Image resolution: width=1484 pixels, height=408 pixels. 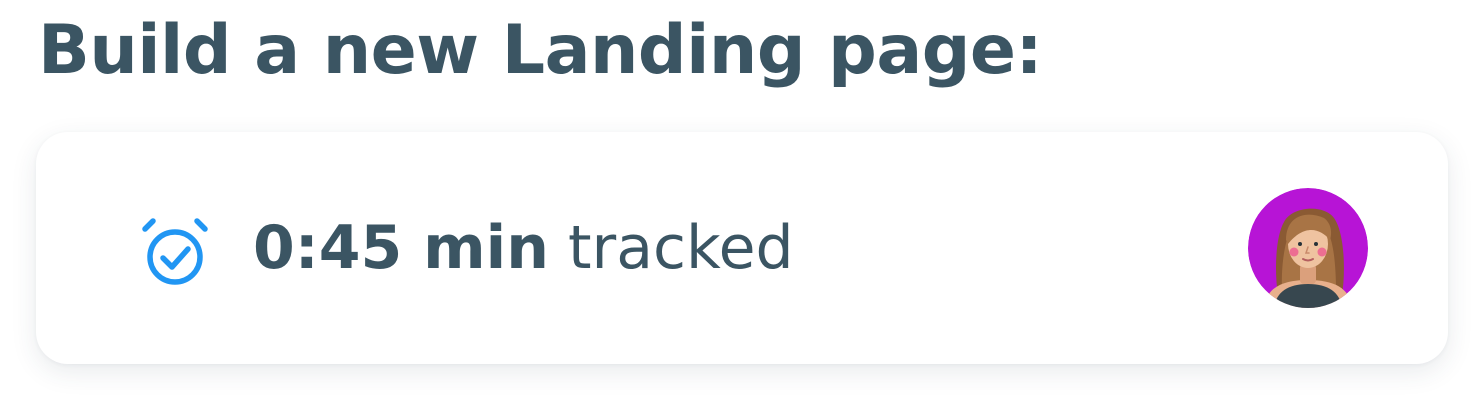 I want to click on page-title: Build a new Landing page:, so click(x=540, y=50).